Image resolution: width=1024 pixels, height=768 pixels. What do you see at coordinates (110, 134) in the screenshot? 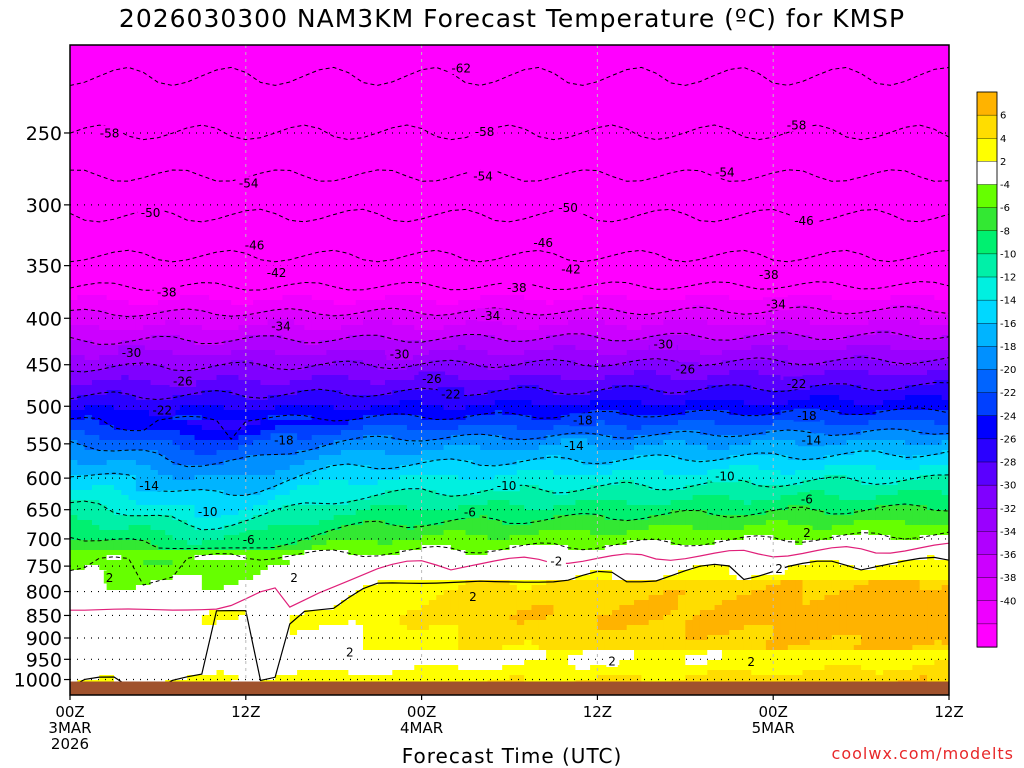
I see `isotherm-label: -58` at bounding box center [110, 134].